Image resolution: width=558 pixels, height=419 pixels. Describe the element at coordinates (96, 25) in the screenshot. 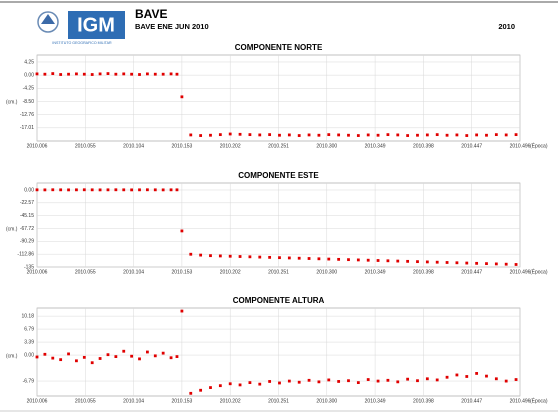

I see `logo-box` at that location.